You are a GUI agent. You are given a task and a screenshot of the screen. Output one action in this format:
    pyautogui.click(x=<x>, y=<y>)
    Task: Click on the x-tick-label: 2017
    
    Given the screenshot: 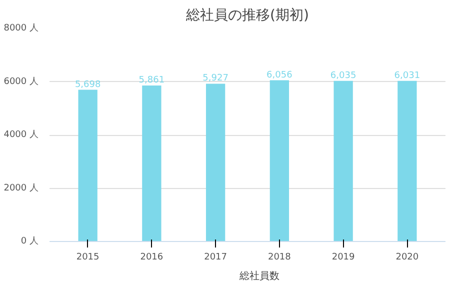 What is the action you would take?
    pyautogui.click(x=216, y=257)
    